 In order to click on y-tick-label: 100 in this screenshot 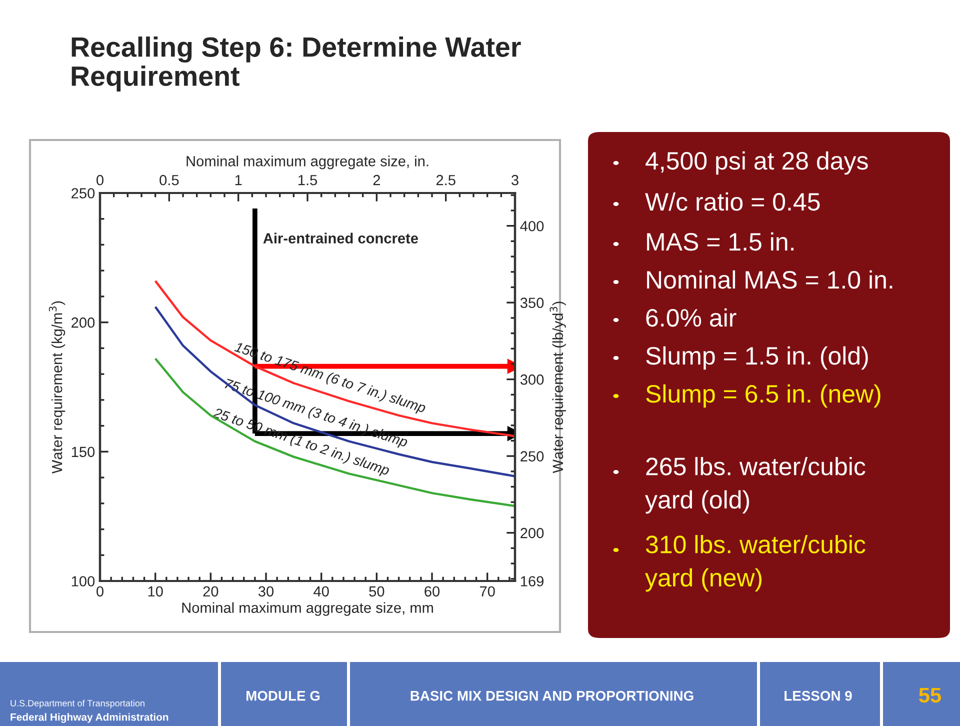, I will do `click(83, 581)`.